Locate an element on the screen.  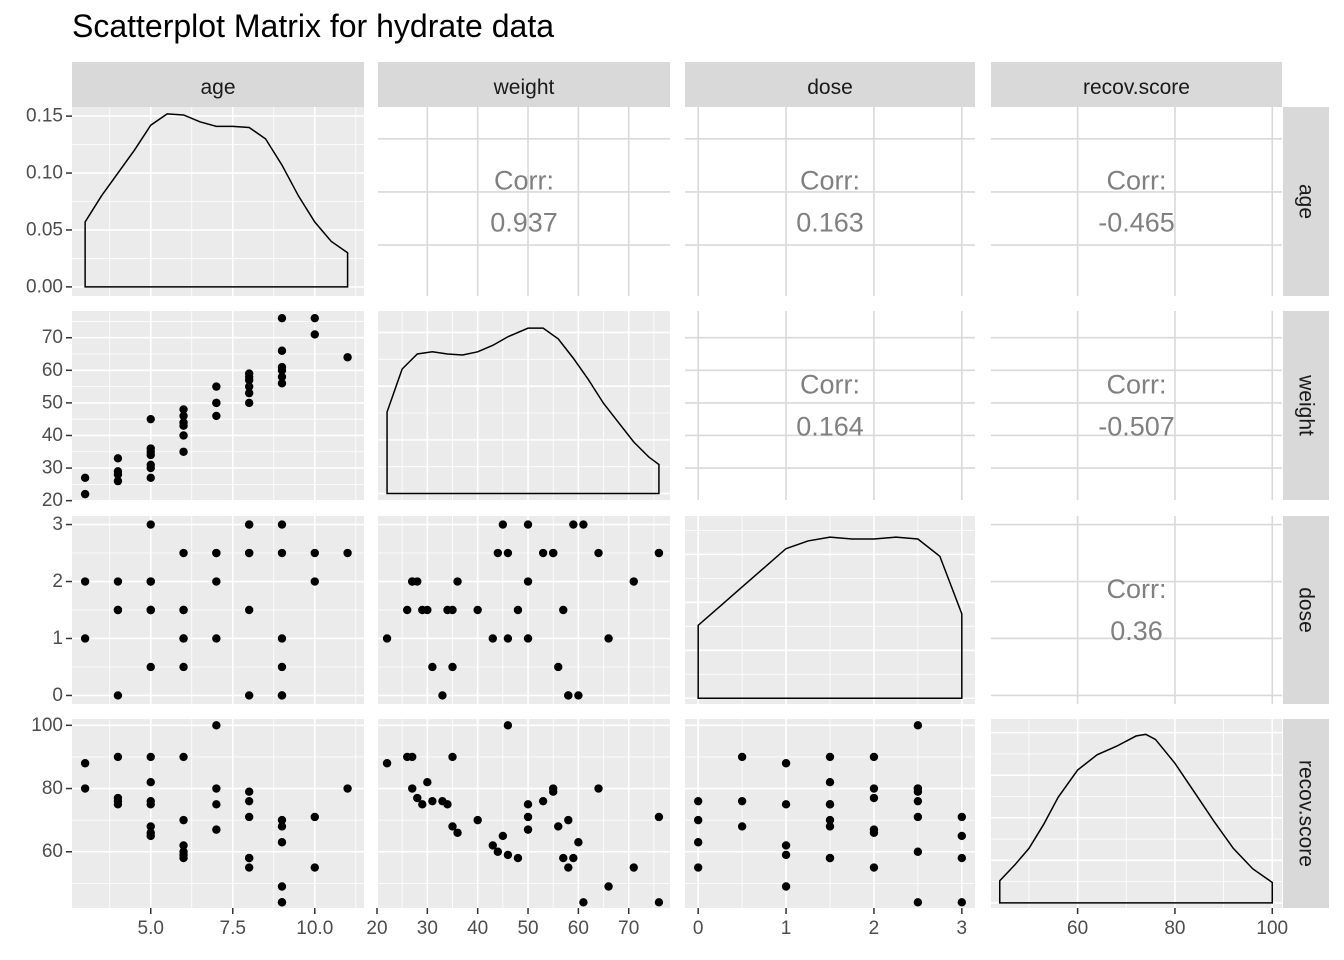
column-strip-recov-score is located at coordinates (1136, 84).